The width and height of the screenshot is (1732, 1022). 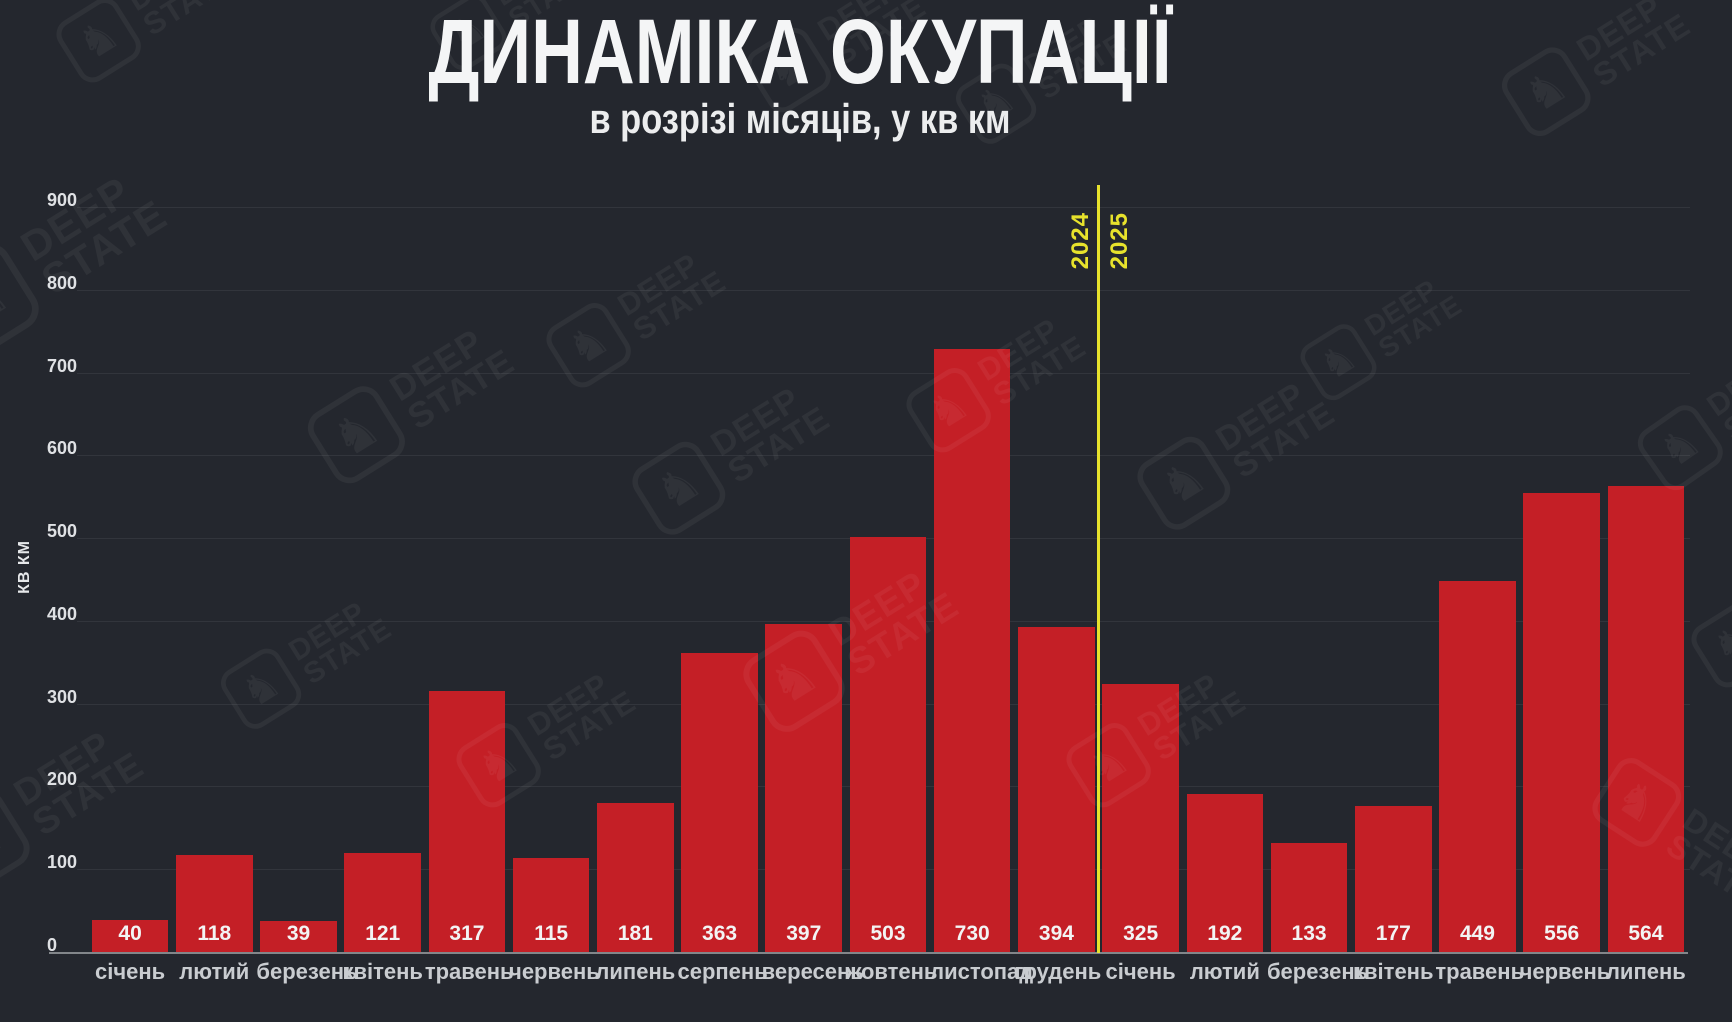 I want to click on bar-value-label: 730, so click(x=972, y=933).